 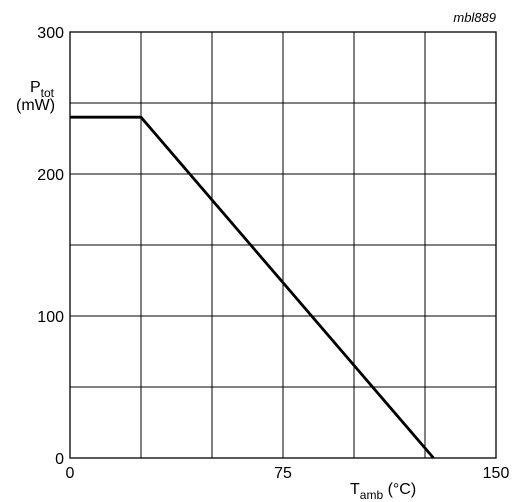 What do you see at coordinates (48, 93) in the screenshot?
I see `y-axis-label-sub: tot` at bounding box center [48, 93].